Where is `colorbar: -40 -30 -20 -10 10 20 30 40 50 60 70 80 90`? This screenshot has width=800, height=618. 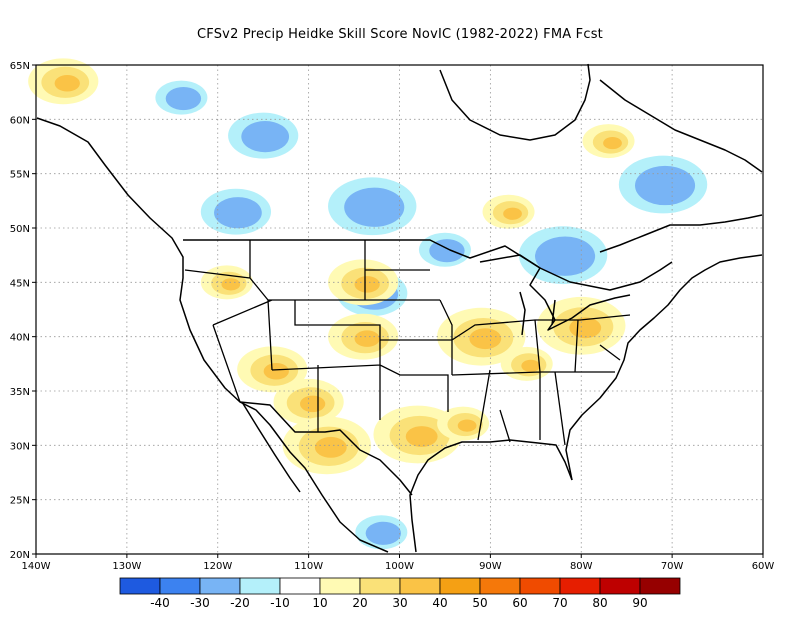 colorbar: -40 -30 -20 -10 10 20 30 40 50 60 70 80 90 is located at coordinates (400, 593).